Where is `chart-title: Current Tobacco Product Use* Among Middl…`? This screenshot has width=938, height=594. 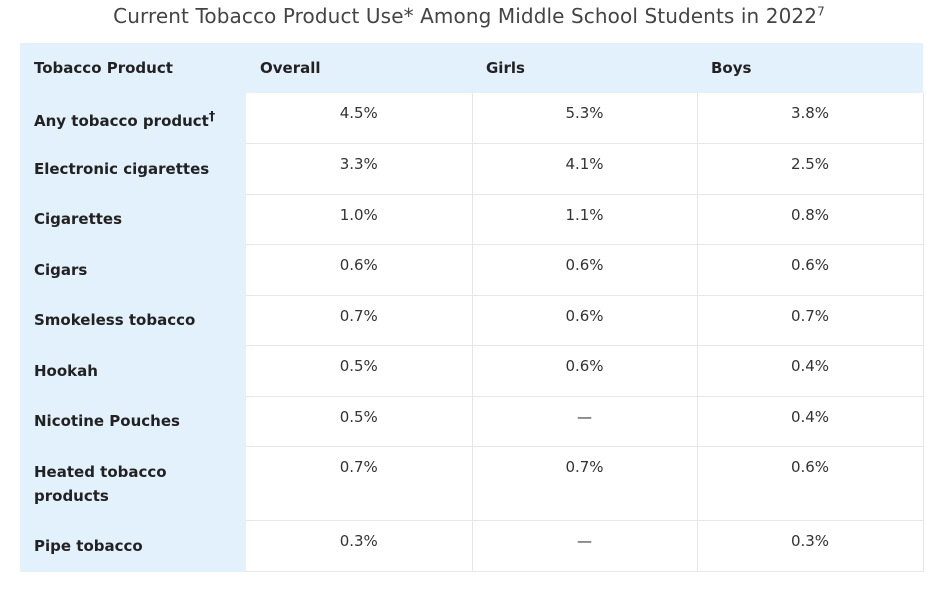 chart-title: Current Tobacco Product Use* Among Middl… is located at coordinates (469, 16).